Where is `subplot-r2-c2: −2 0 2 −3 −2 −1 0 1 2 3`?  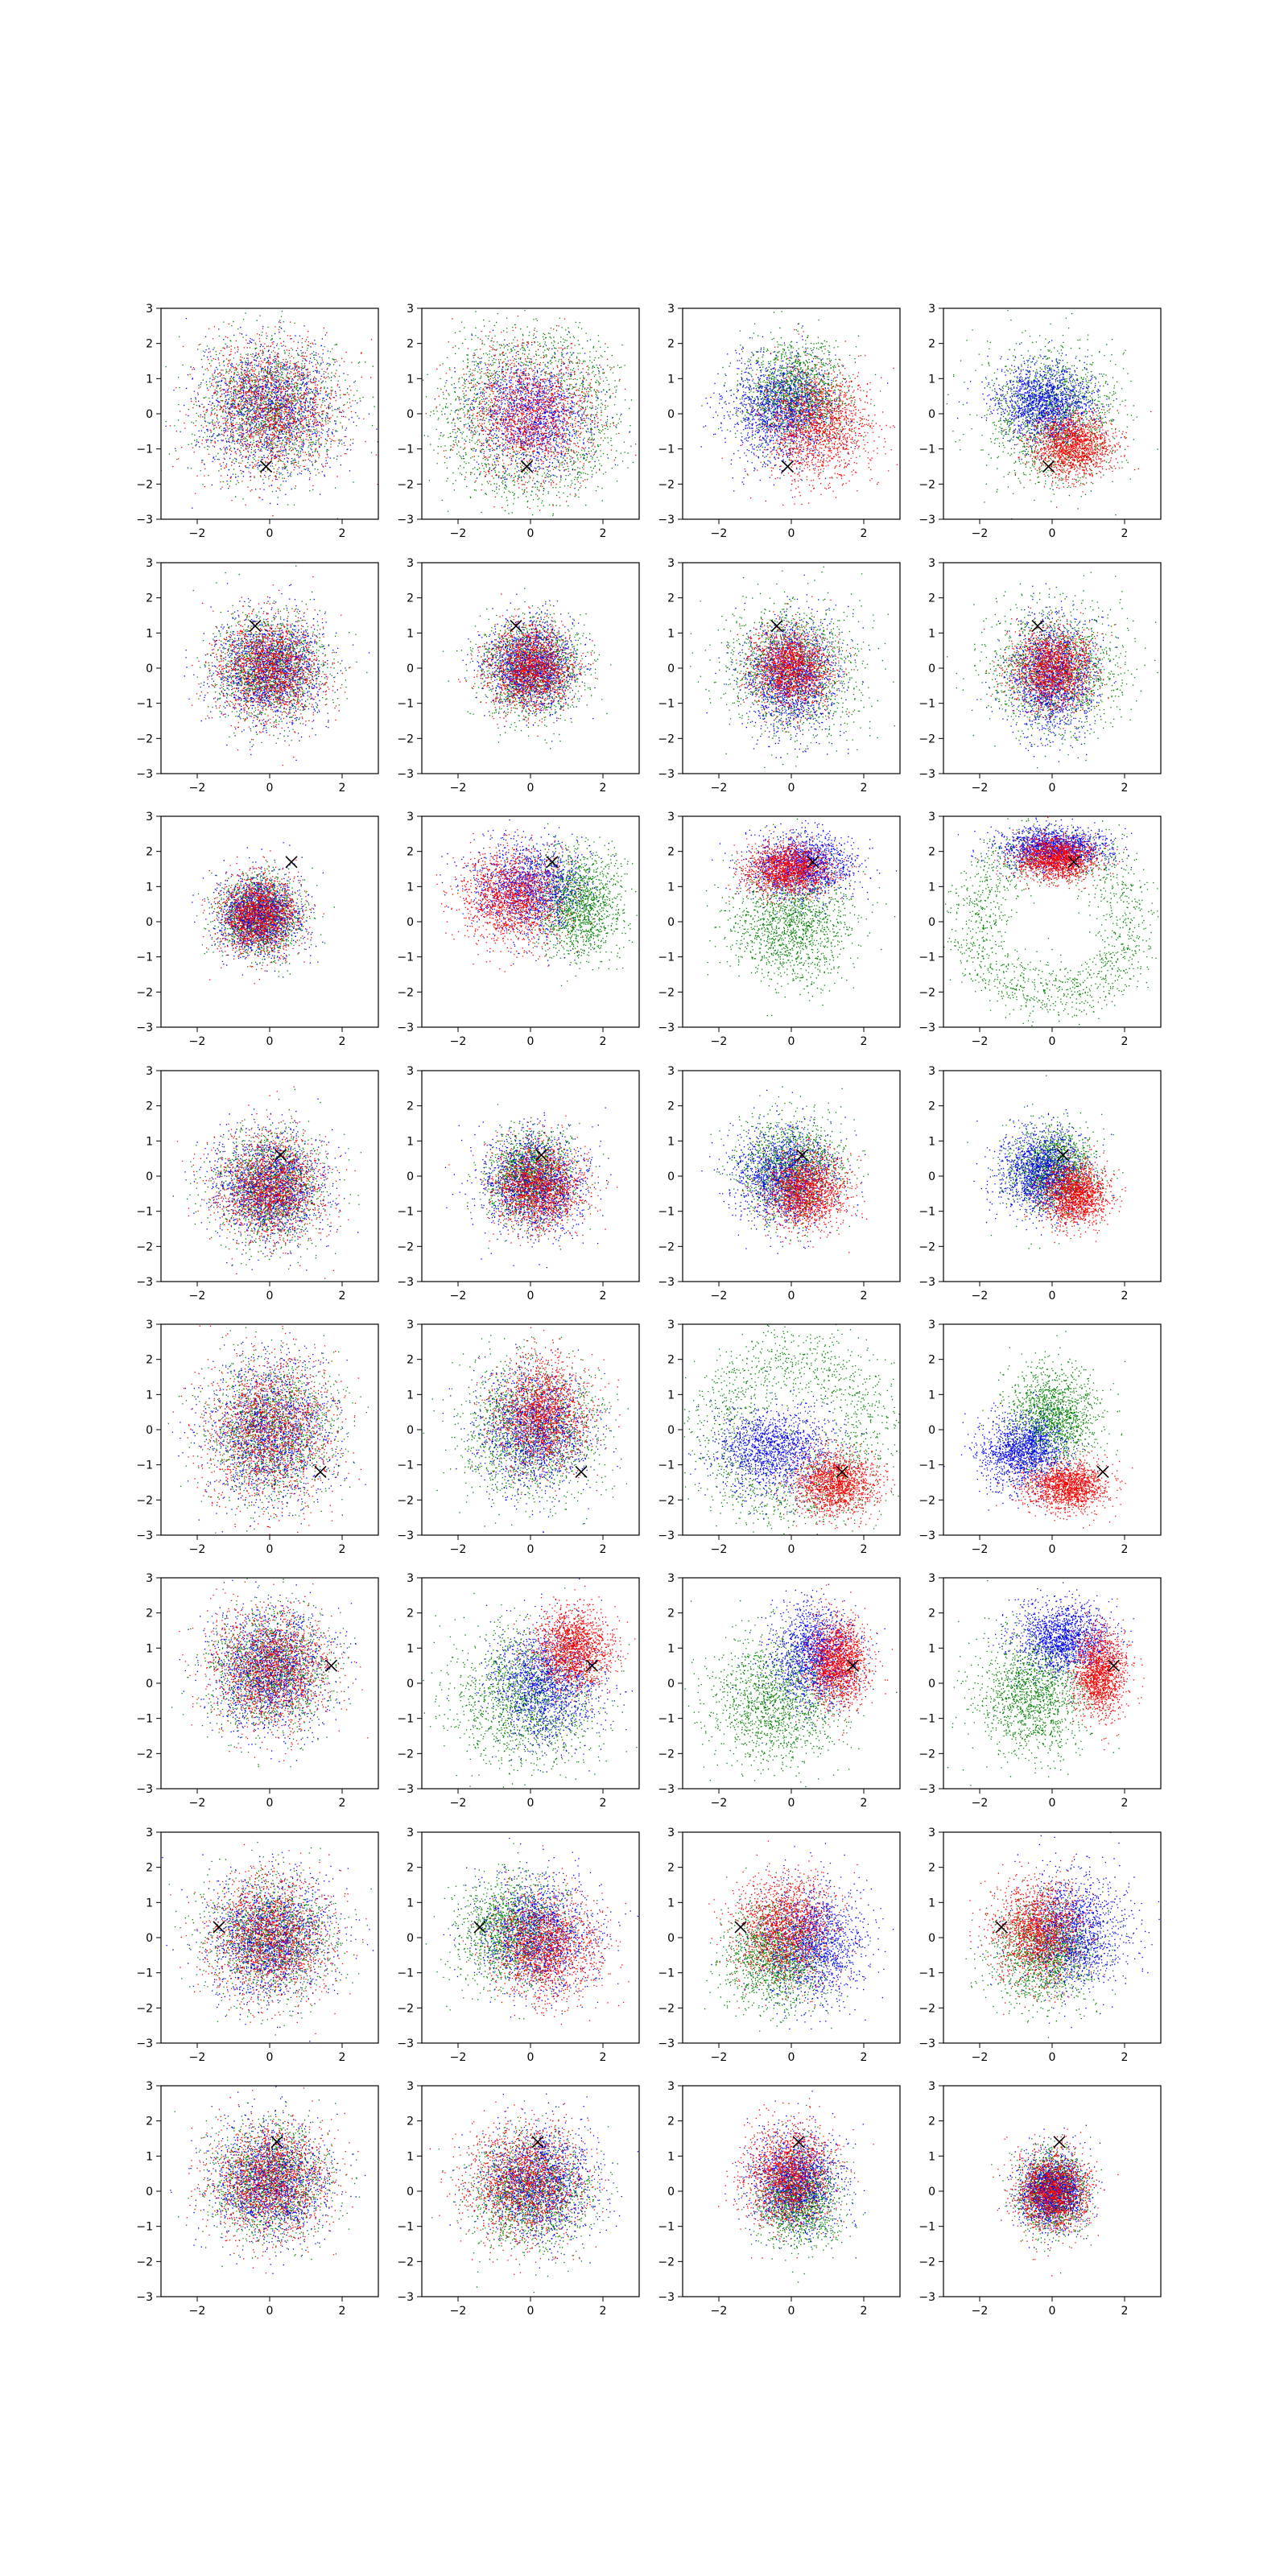 subplot-r2-c2: −2 0 2 −3 −2 −1 0 1 2 3 is located at coordinates (518, 676).